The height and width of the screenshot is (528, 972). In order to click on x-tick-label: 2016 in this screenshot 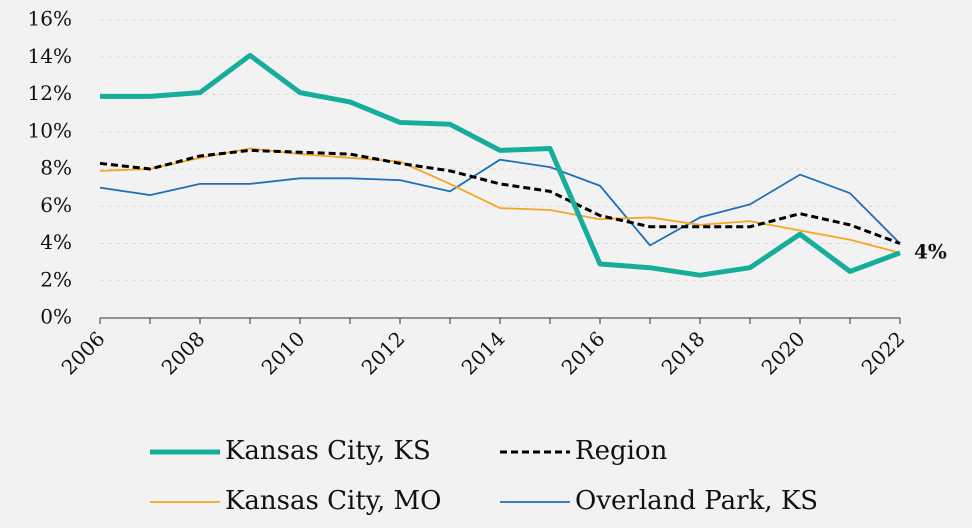, I will do `click(583, 353)`.